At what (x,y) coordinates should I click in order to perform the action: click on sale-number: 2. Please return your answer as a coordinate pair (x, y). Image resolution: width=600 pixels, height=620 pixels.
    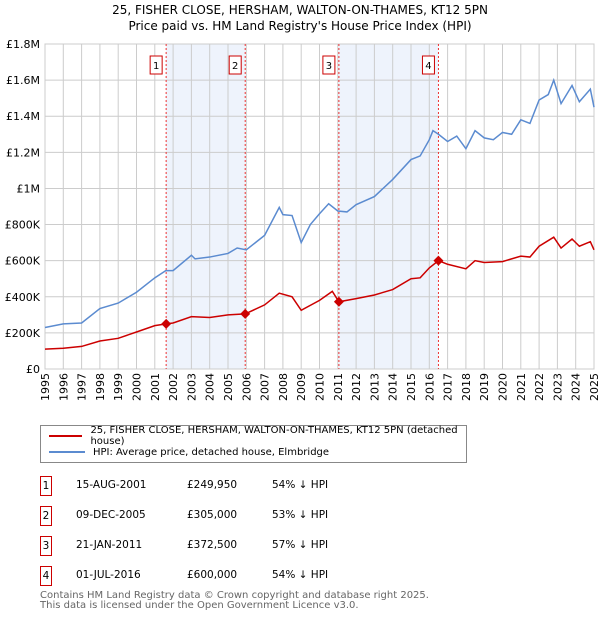
    Looking at the image, I should click on (46, 516).